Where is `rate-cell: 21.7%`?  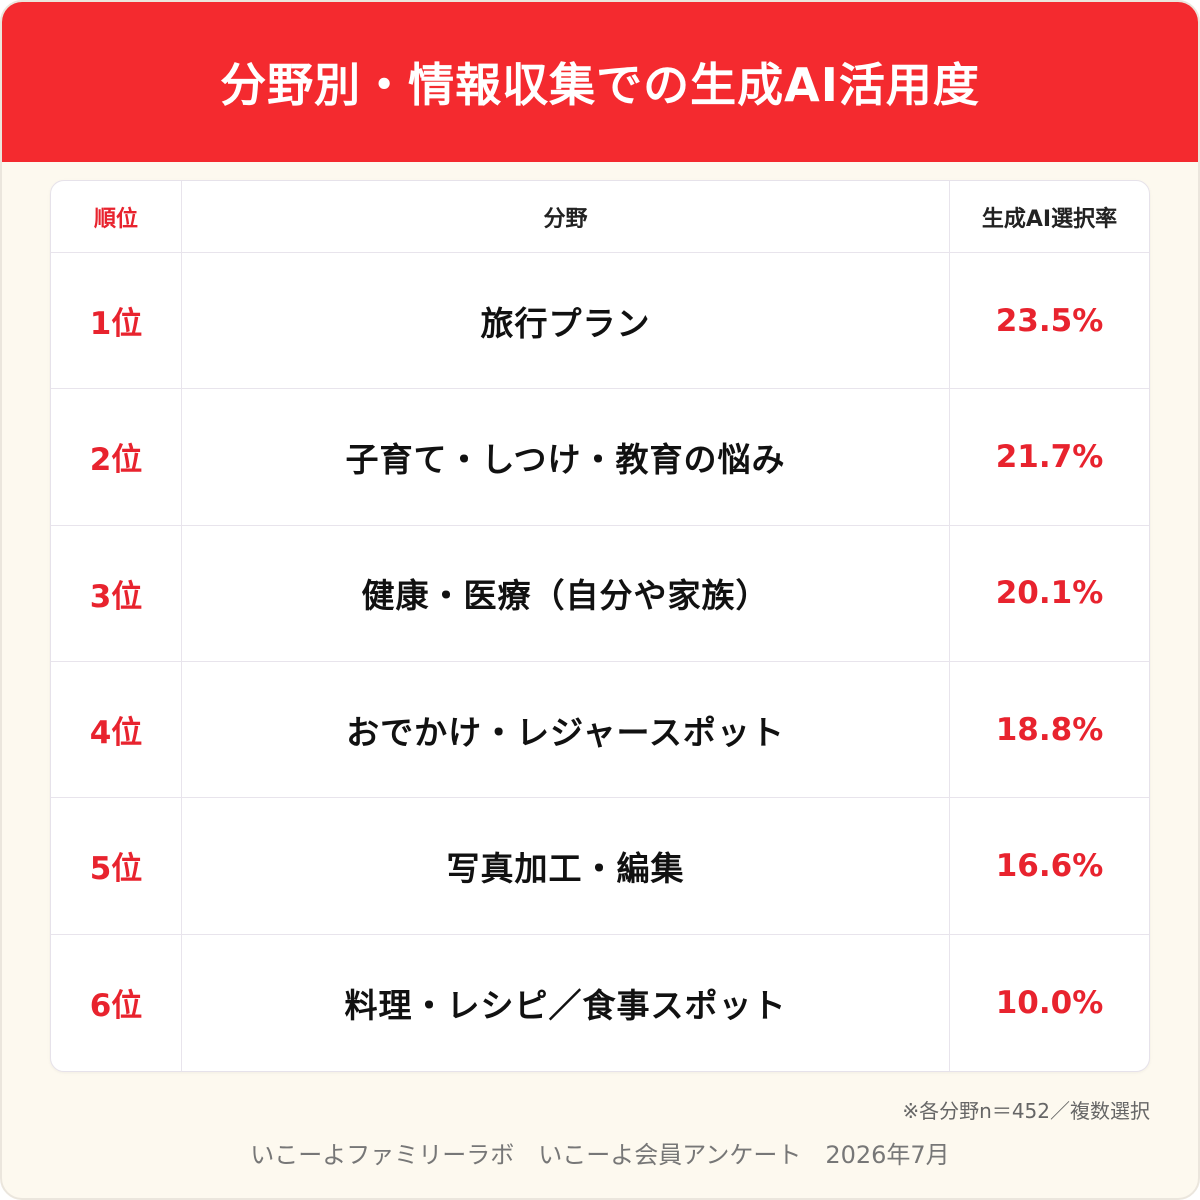 rate-cell: 21.7% is located at coordinates (1049, 457).